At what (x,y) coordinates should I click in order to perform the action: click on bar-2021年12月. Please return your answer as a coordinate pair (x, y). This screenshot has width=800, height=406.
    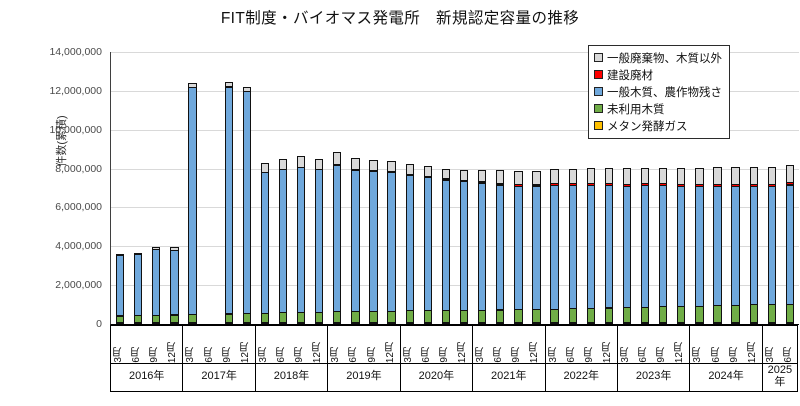
    Looking at the image, I should click on (536, 246).